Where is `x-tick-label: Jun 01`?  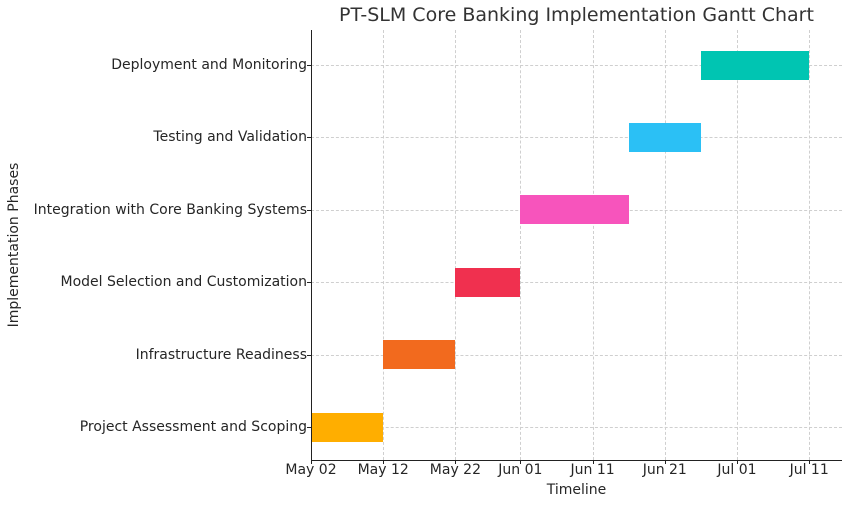 x-tick-label: Jun 01 is located at coordinates (520, 470).